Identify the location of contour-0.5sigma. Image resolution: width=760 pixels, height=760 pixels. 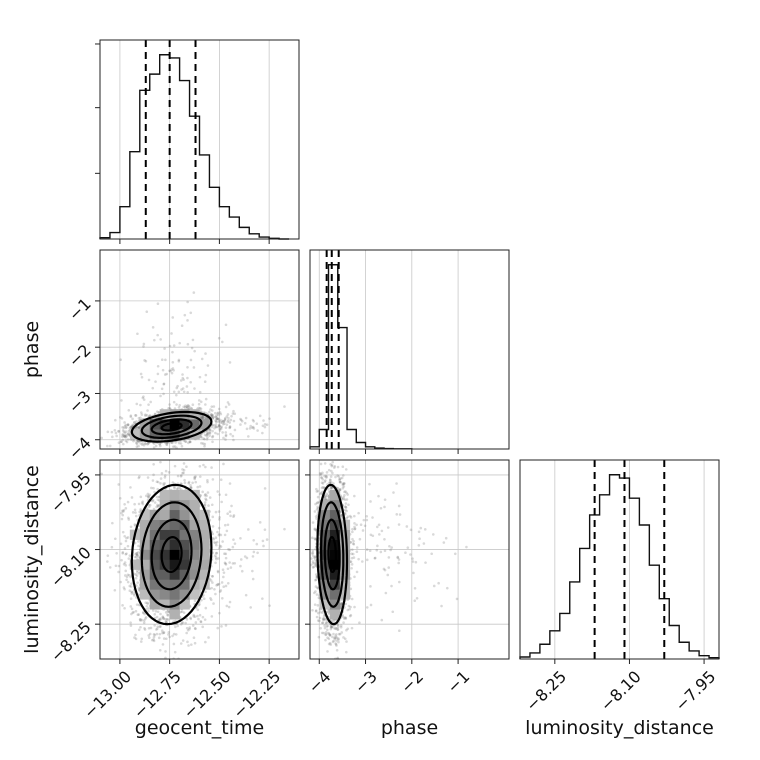
(171, 427).